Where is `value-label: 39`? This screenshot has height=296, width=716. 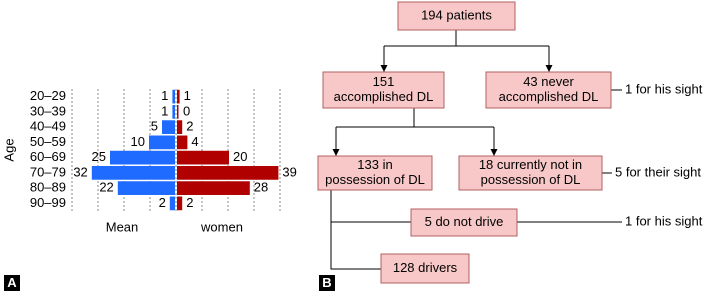
value-label: 39 is located at coordinates (289, 171).